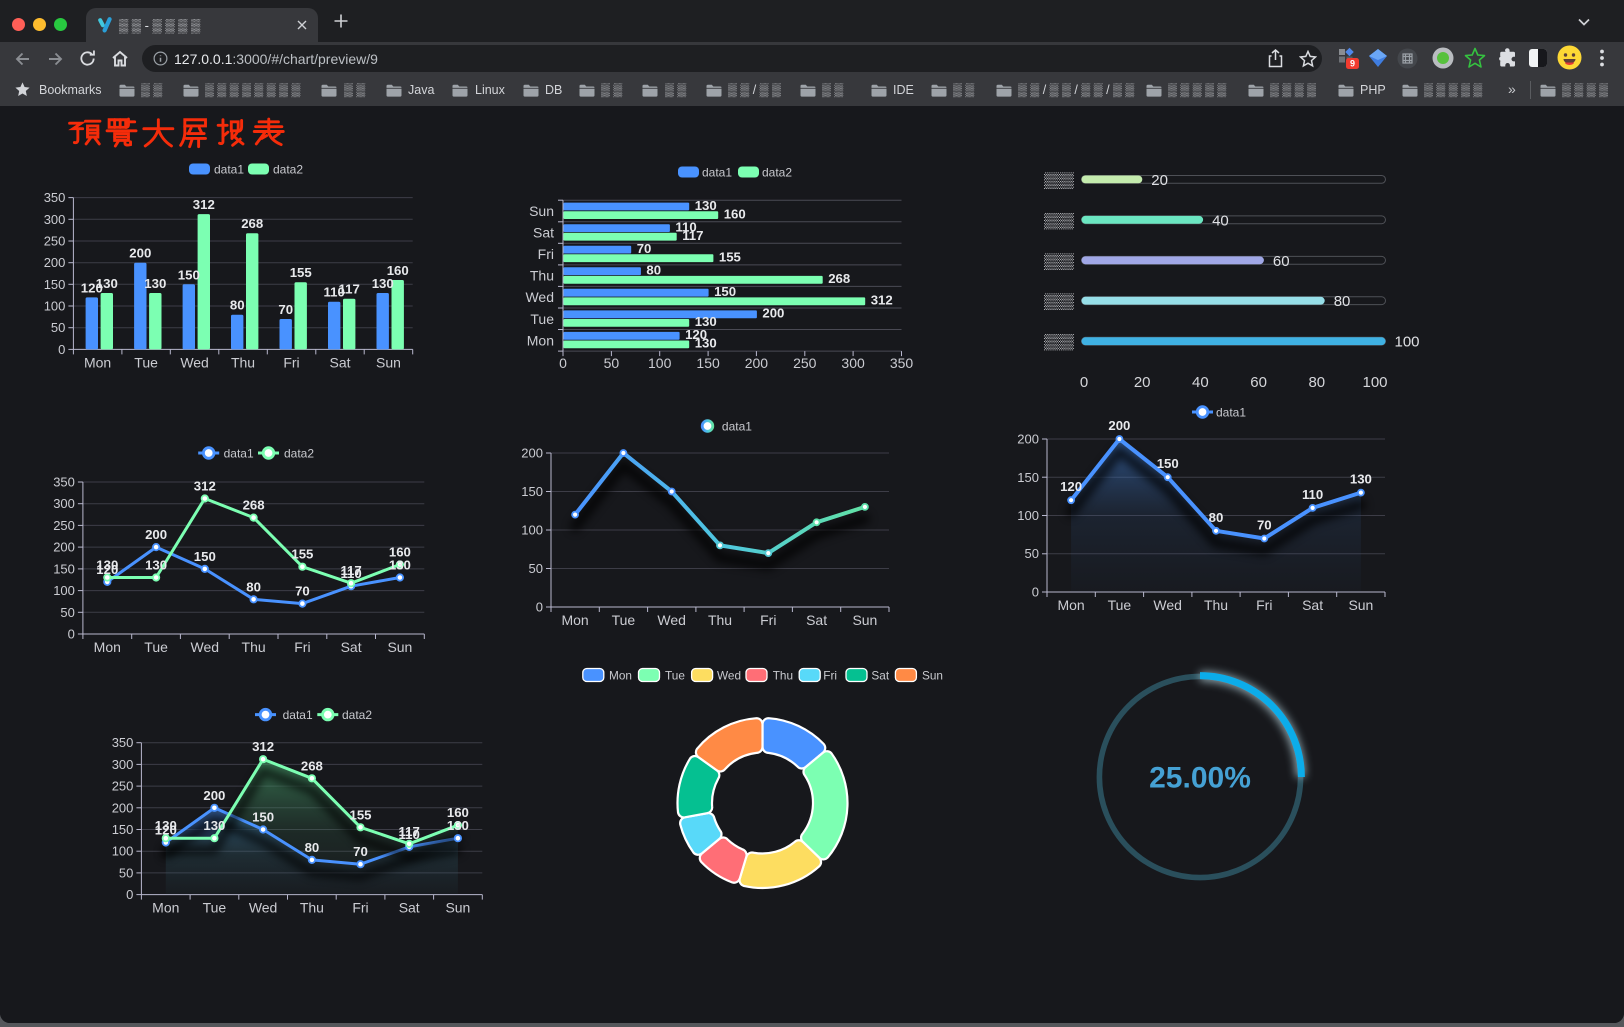  I want to click on svg-text: 155, so click(730, 257).